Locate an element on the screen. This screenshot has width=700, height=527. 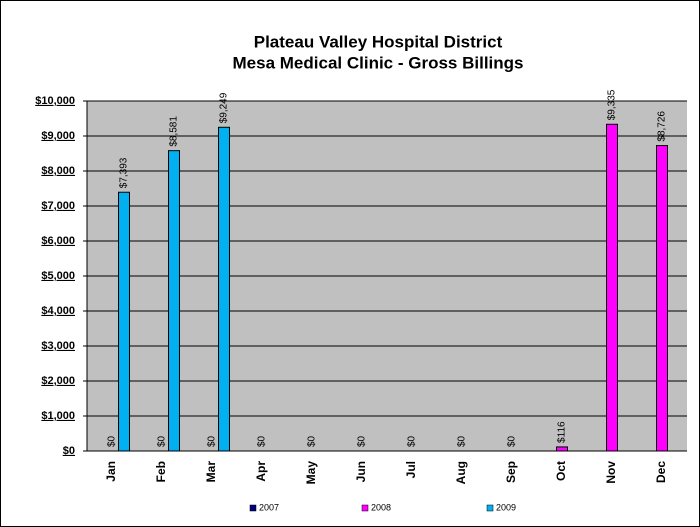
y-tick-label: $5,000 is located at coordinates (58, 276).